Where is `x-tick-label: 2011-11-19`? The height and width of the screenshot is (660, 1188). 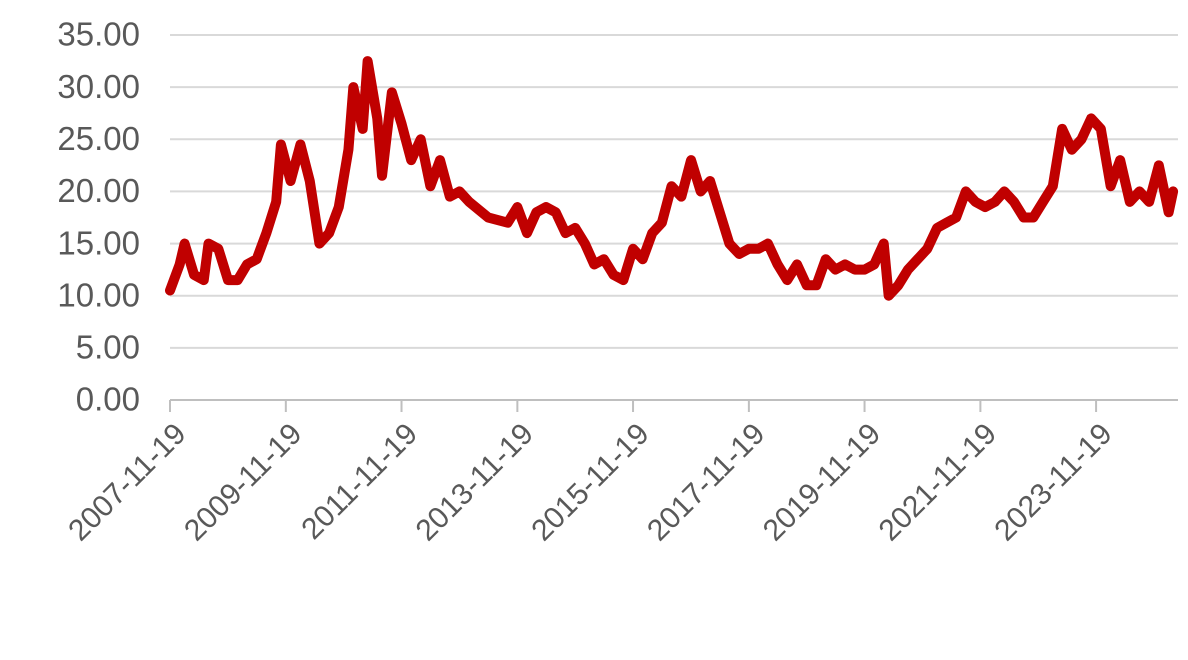 x-tick-label: 2011-11-19 is located at coordinates (359, 481).